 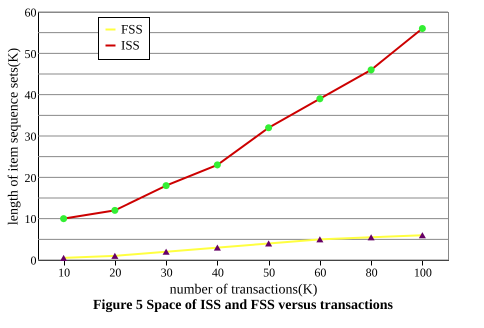 I want to click on y-tick-label: 0, so click(x=33, y=261).